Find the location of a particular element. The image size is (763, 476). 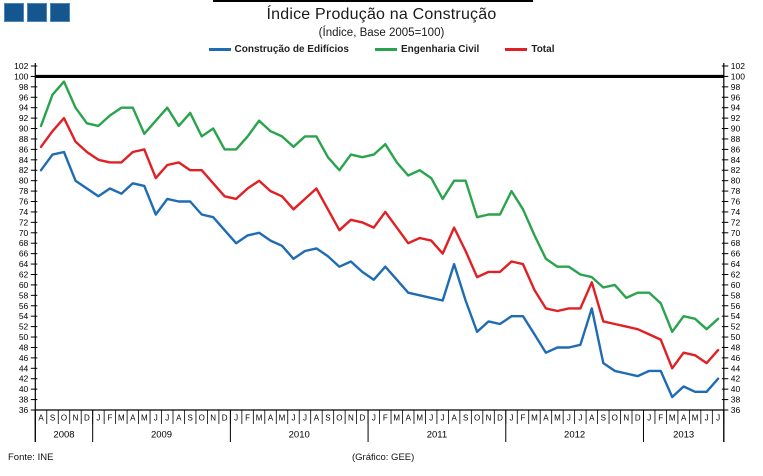

y-axis-label-right: 86 is located at coordinates (736, 149).